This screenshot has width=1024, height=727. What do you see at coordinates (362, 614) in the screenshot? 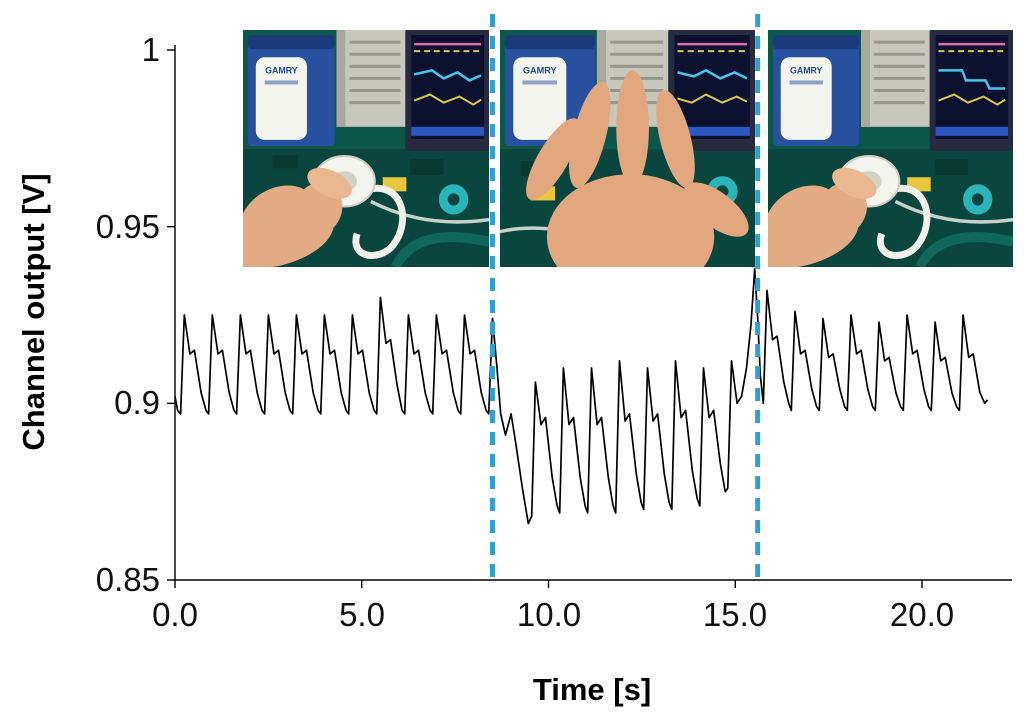
I see `x-tick-label: 5.0` at bounding box center [362, 614].